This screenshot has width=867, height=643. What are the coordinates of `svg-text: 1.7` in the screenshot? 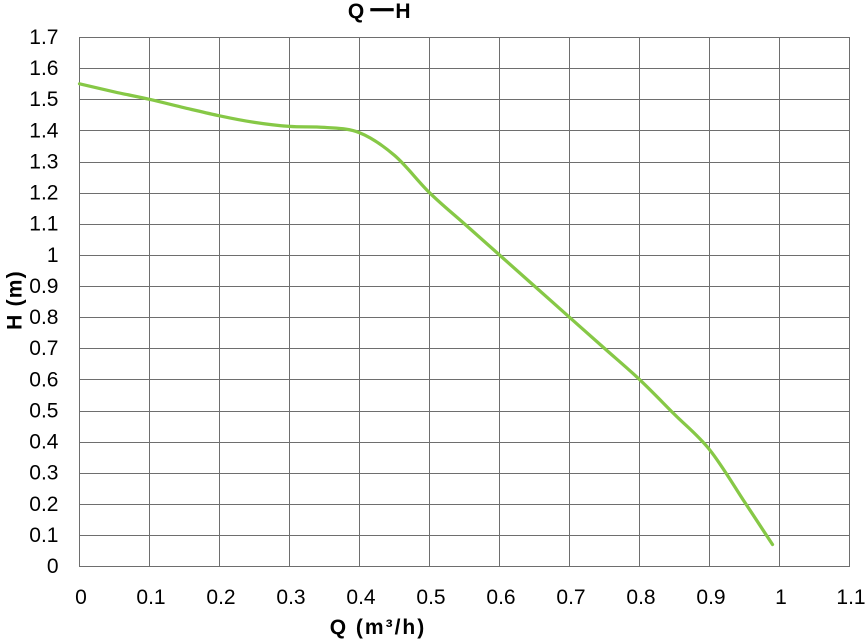 It's located at (43, 37).